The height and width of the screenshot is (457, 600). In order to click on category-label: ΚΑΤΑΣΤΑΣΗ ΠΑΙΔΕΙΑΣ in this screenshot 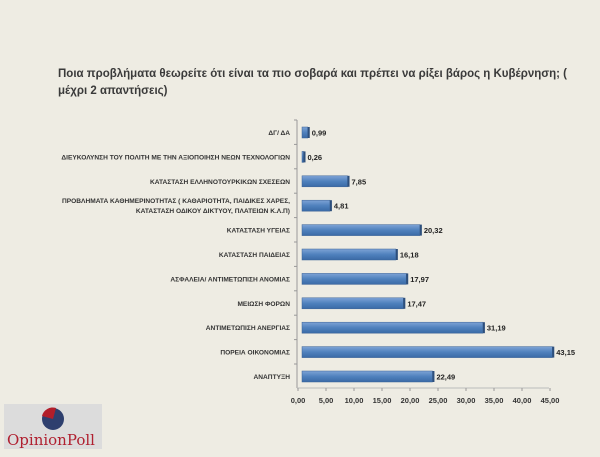, I will do `click(254, 255)`.